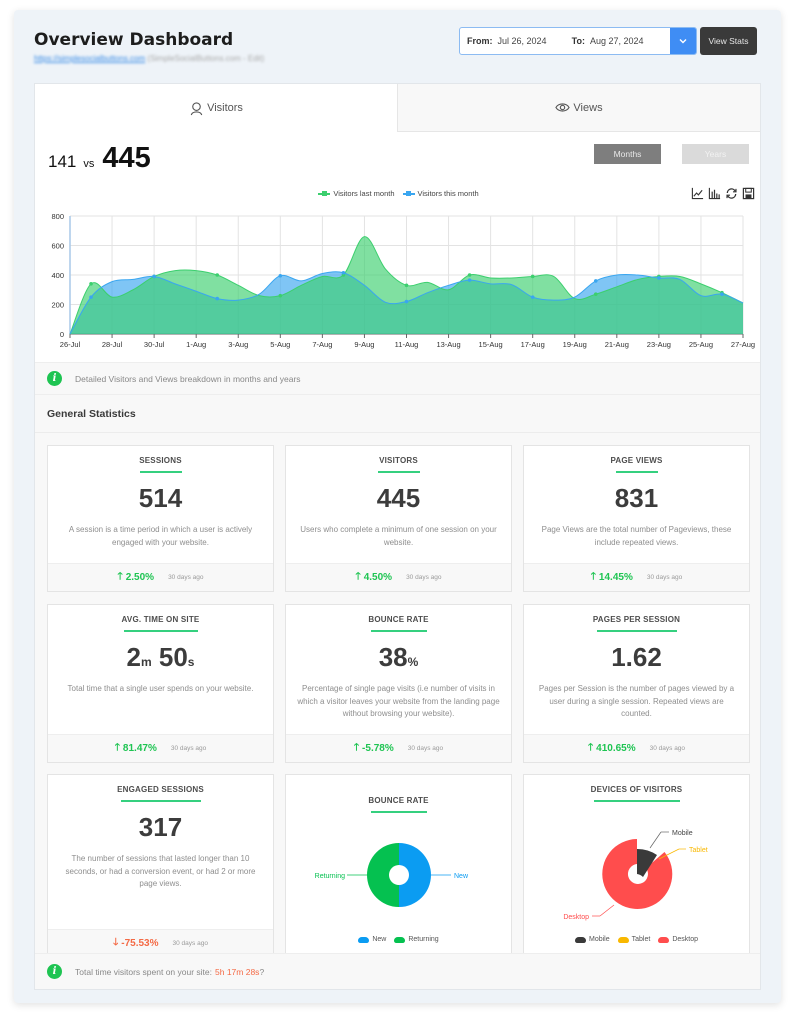  I want to click on legend-returning: Returning, so click(416, 939).